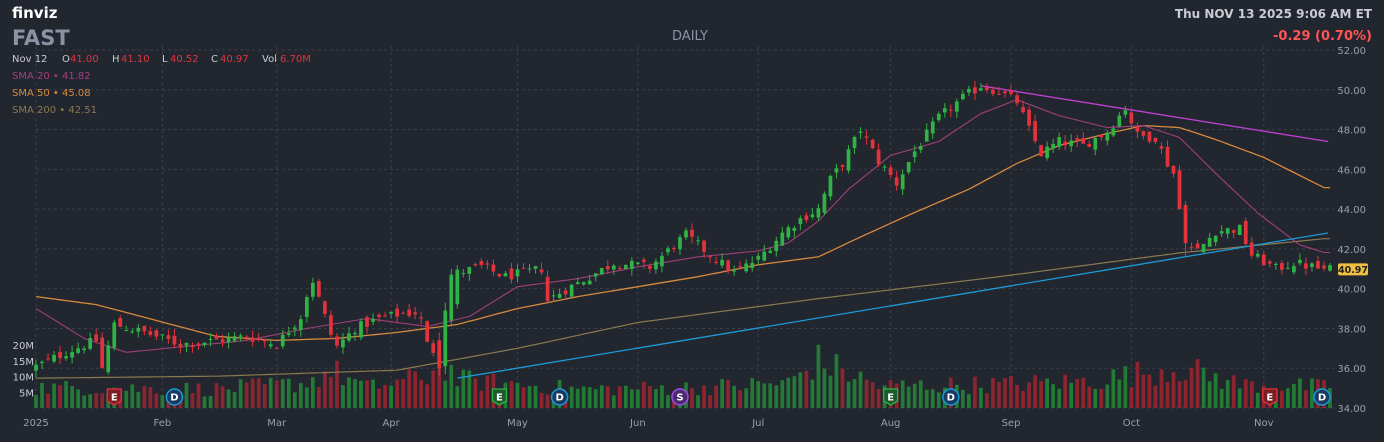 This screenshot has height=442, width=1384. What do you see at coordinates (517, 423) in the screenshot?
I see `x-tick-label: May` at bounding box center [517, 423].